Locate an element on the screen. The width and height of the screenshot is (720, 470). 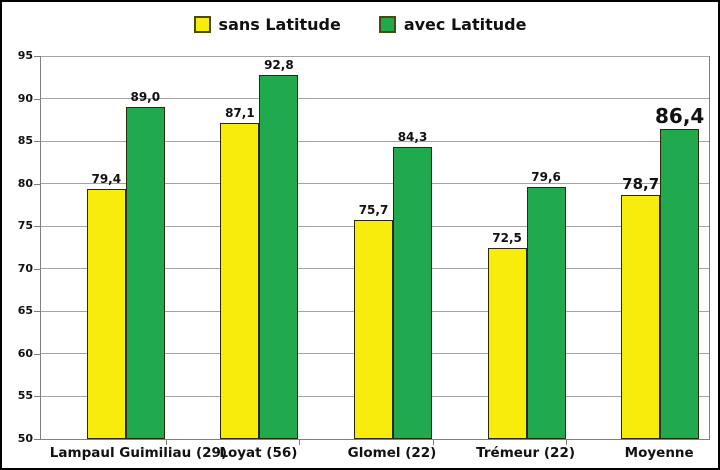
y-axis-label: 55 is located at coordinates (25, 396).